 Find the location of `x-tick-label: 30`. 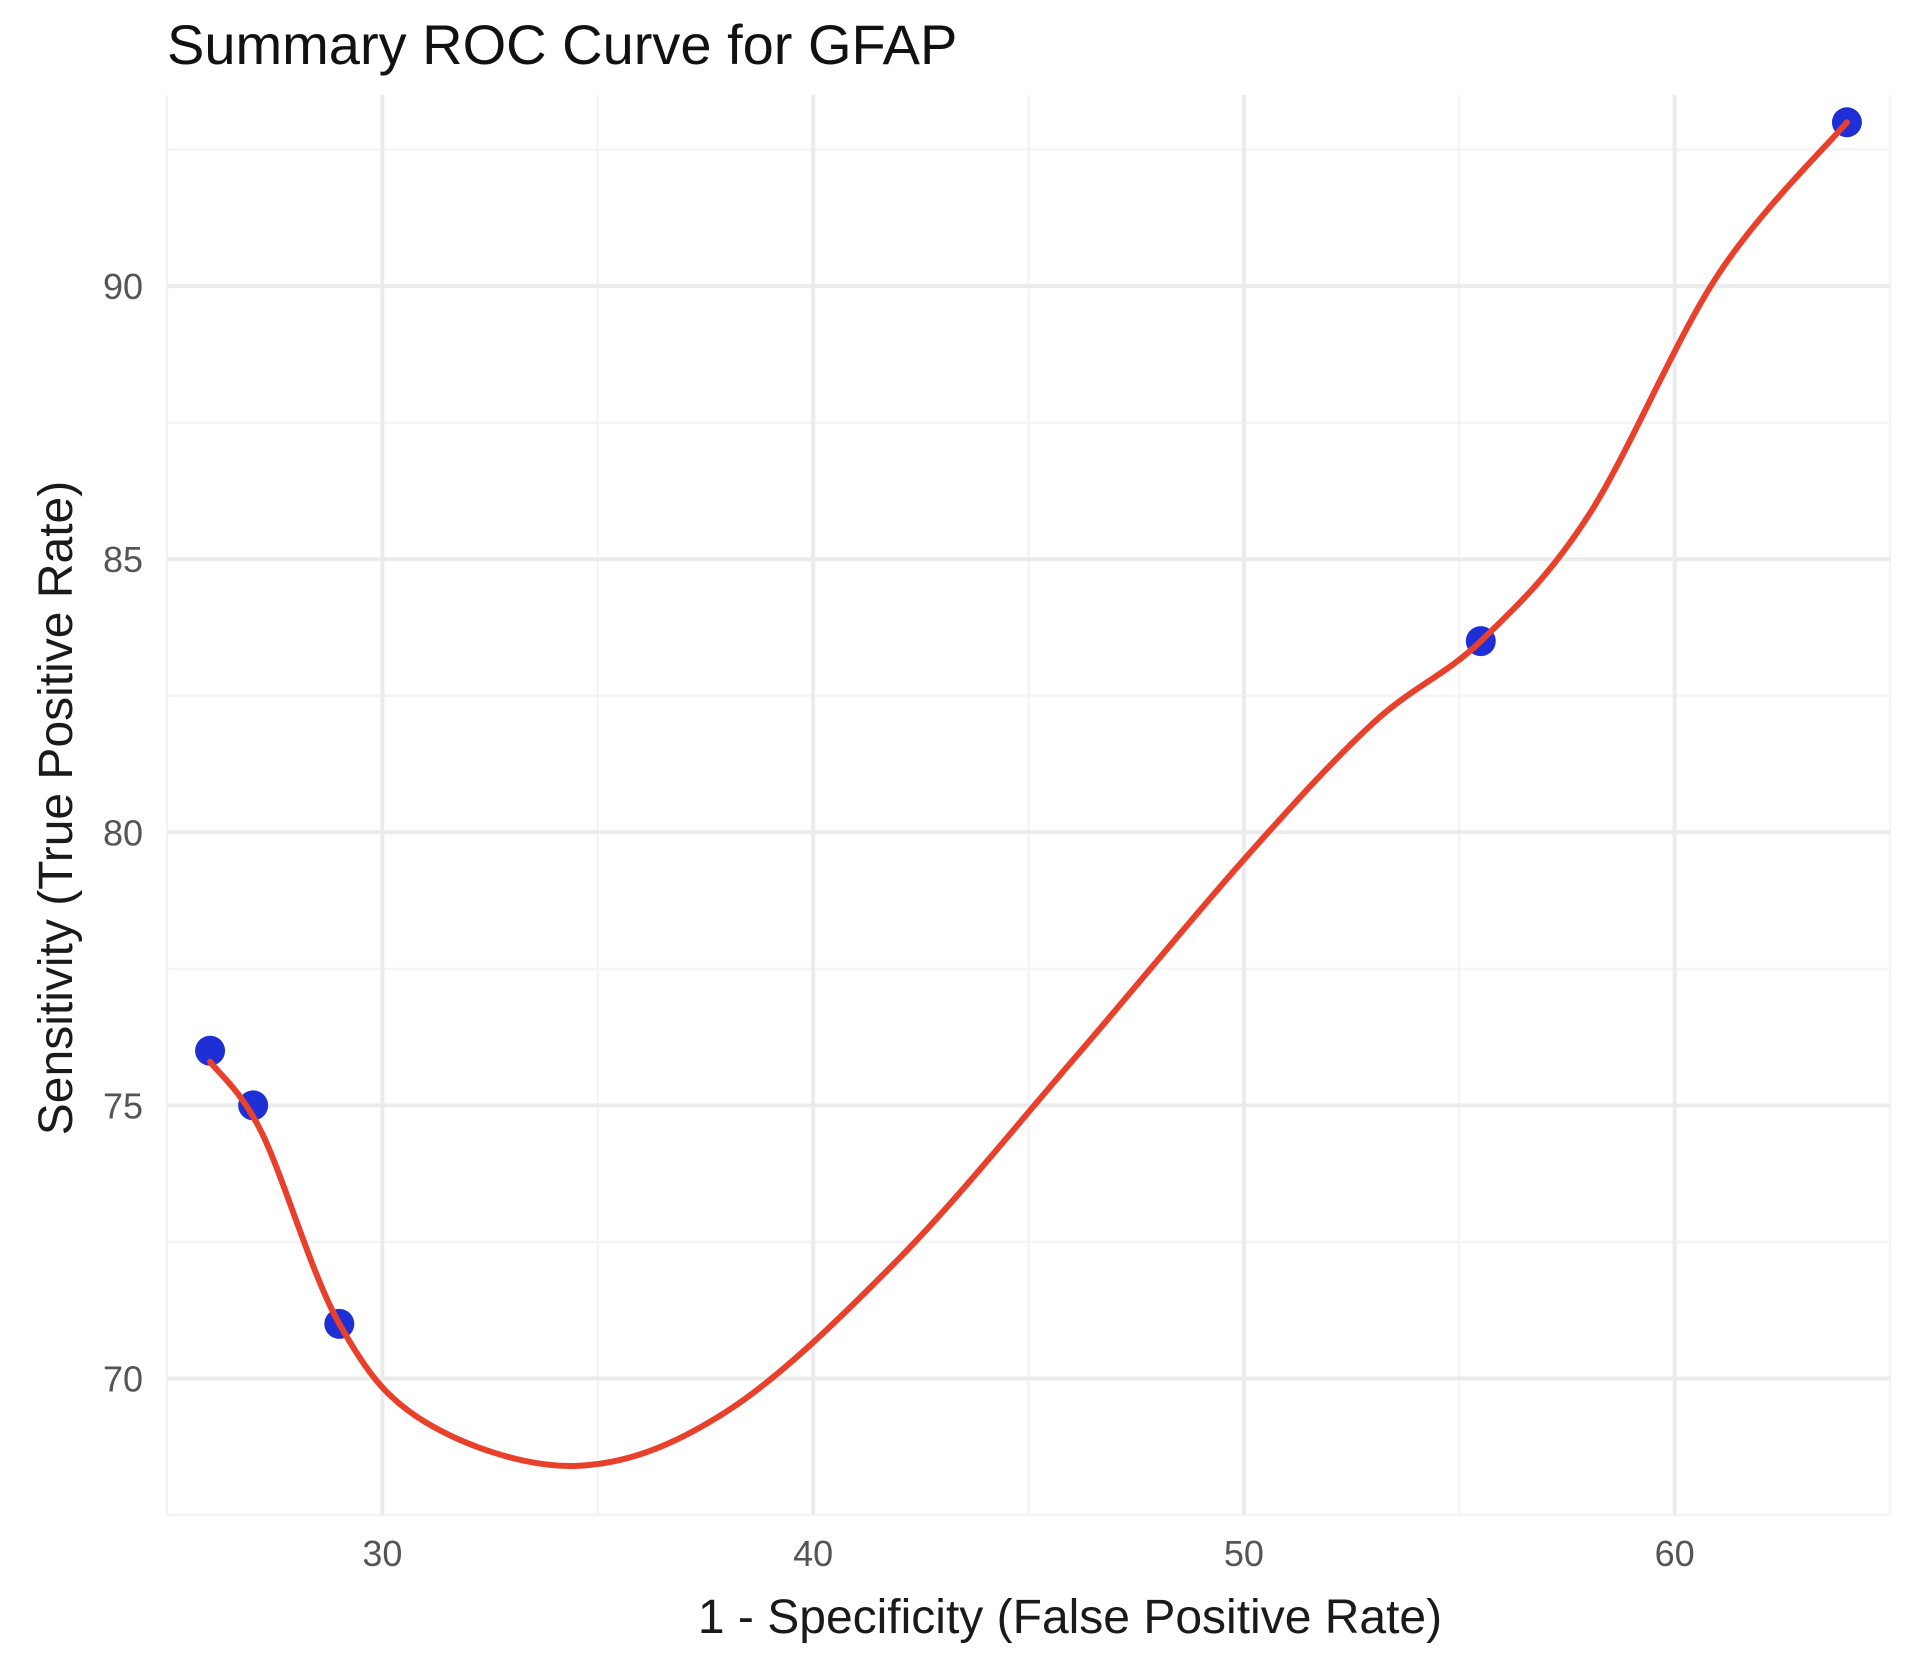

x-tick-label: 30 is located at coordinates (382, 1553).